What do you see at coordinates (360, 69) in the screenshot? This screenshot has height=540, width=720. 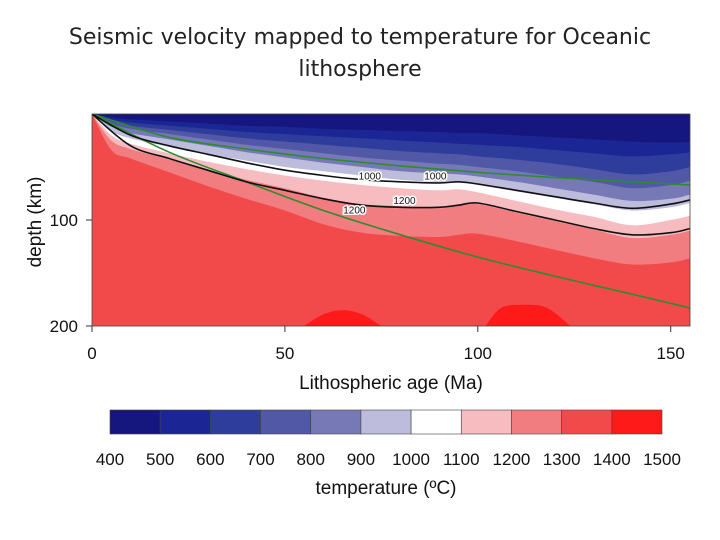 I see `title-line-2: lithosphere` at bounding box center [360, 69].